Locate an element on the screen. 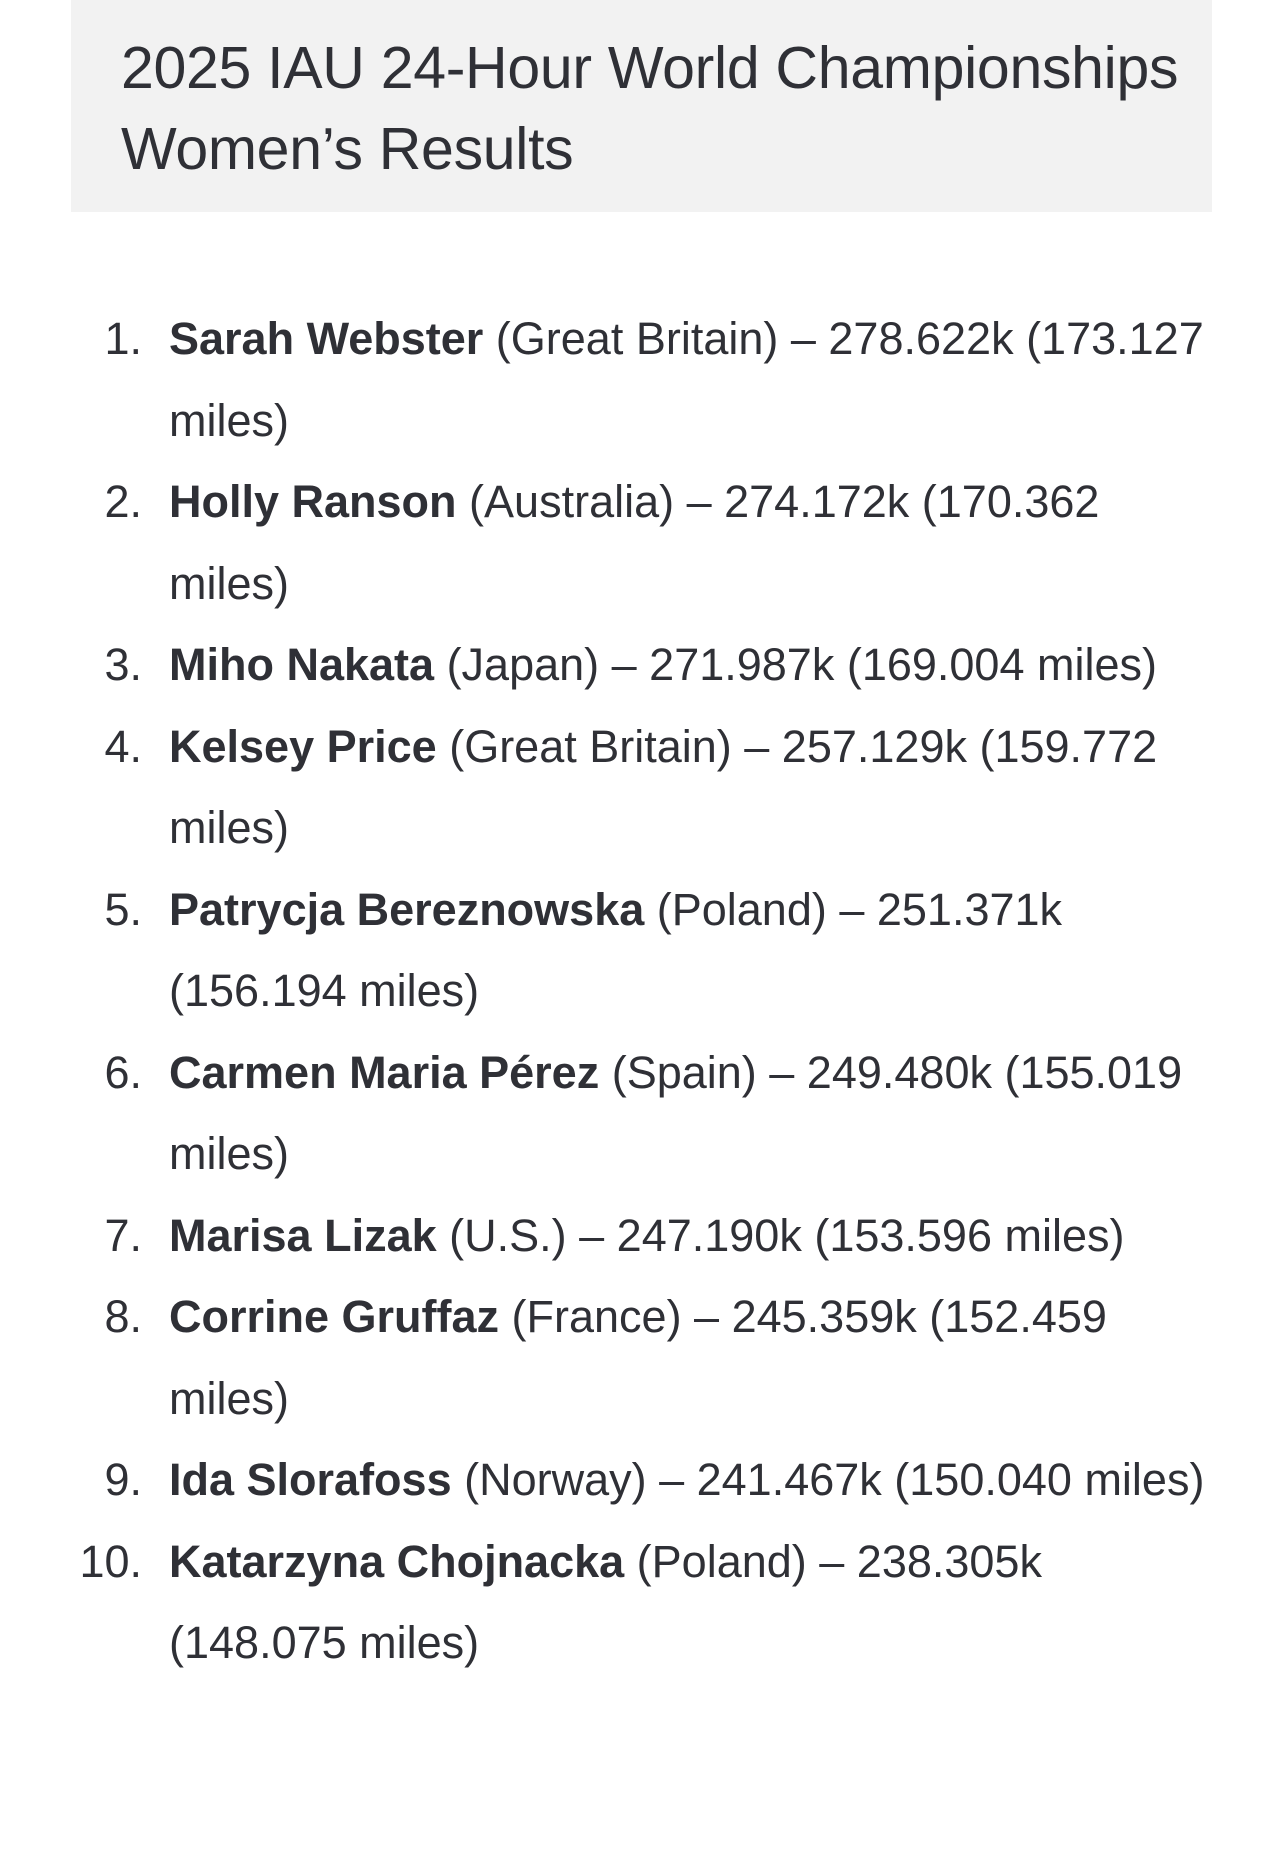  athlete-name: Corrine Gruffaz is located at coordinates (334, 1316).